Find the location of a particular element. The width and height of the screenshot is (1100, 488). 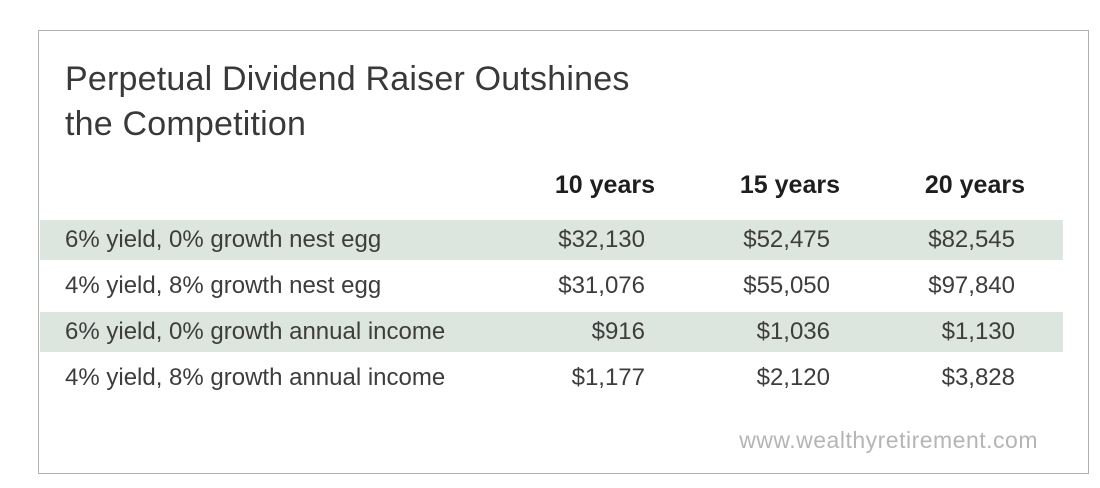

column-header-10-years: 10 years is located at coordinates (604, 185).